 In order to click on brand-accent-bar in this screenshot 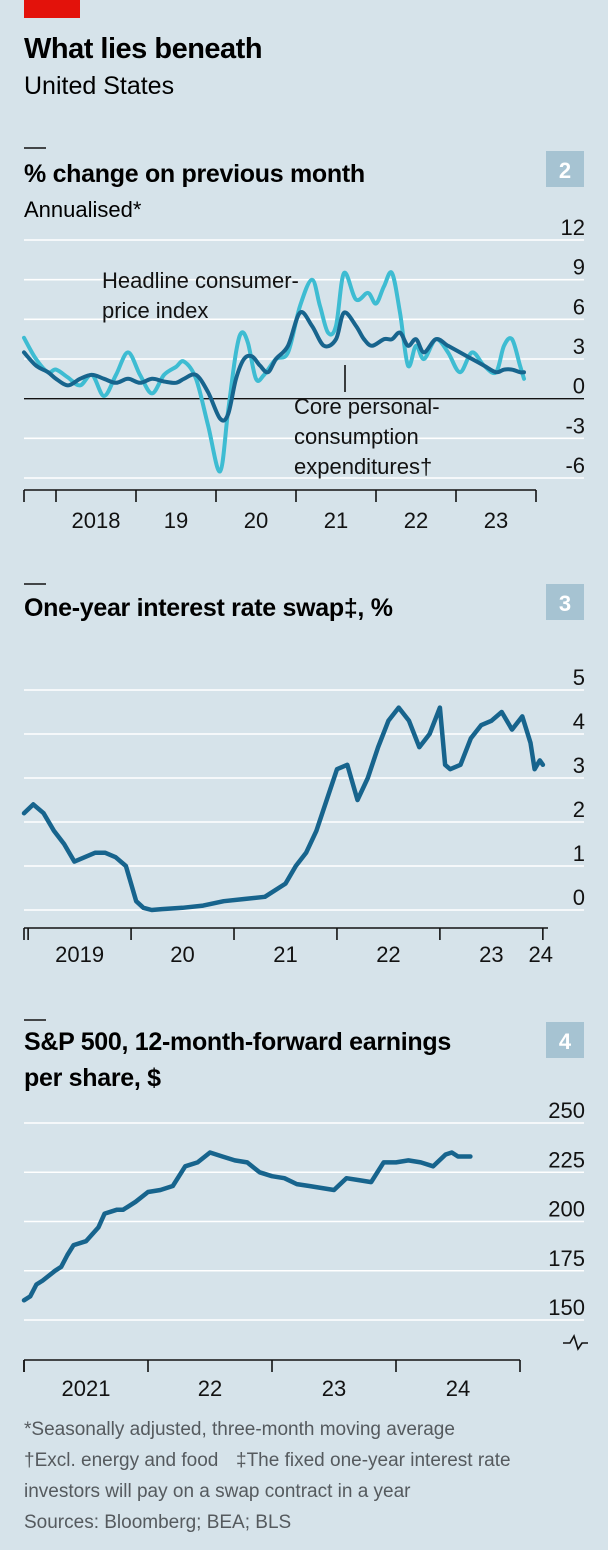, I will do `click(52, 9)`.